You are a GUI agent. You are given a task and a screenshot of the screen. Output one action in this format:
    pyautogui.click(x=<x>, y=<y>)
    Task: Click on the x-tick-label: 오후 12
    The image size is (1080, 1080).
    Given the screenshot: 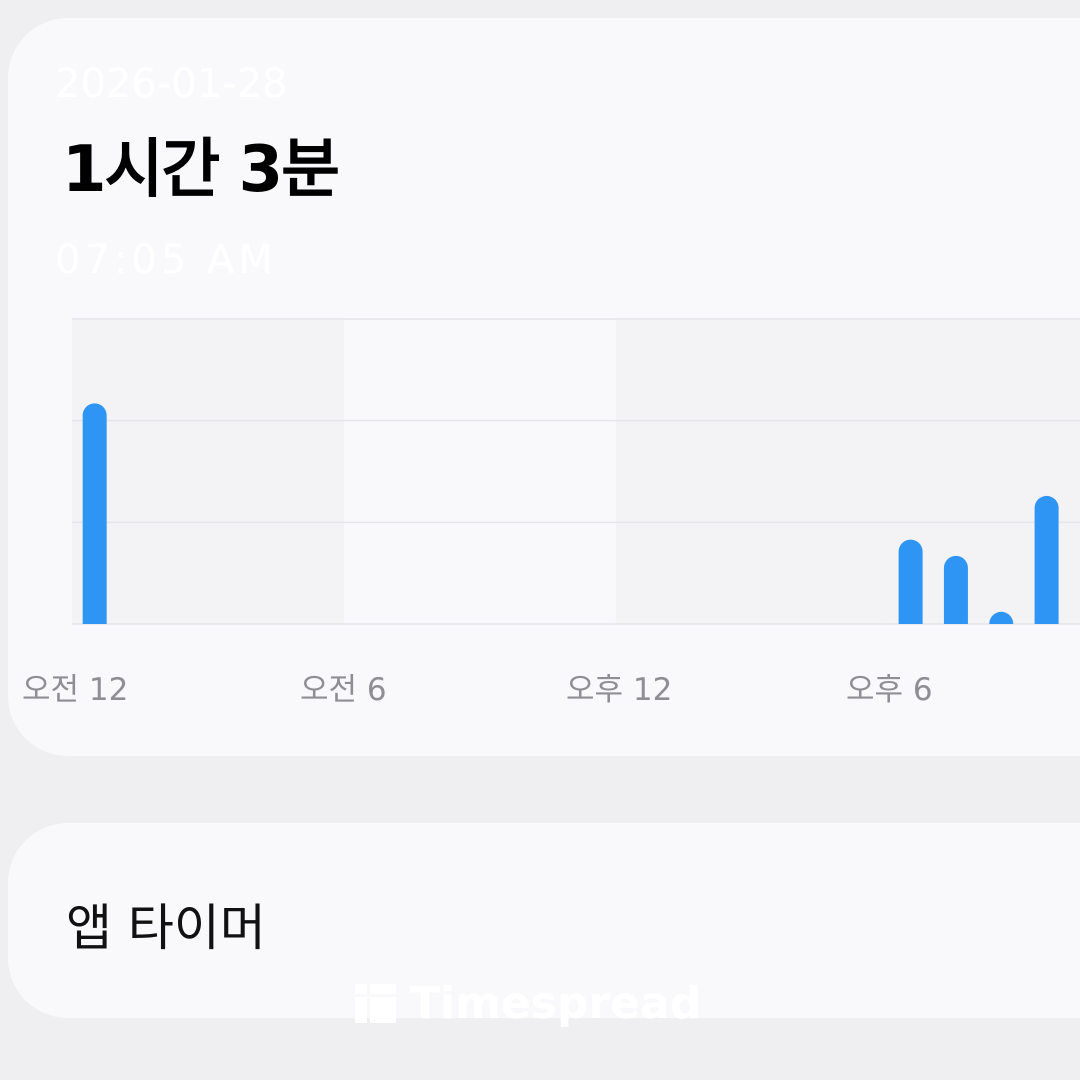 What is the action you would take?
    pyautogui.click(x=619, y=690)
    